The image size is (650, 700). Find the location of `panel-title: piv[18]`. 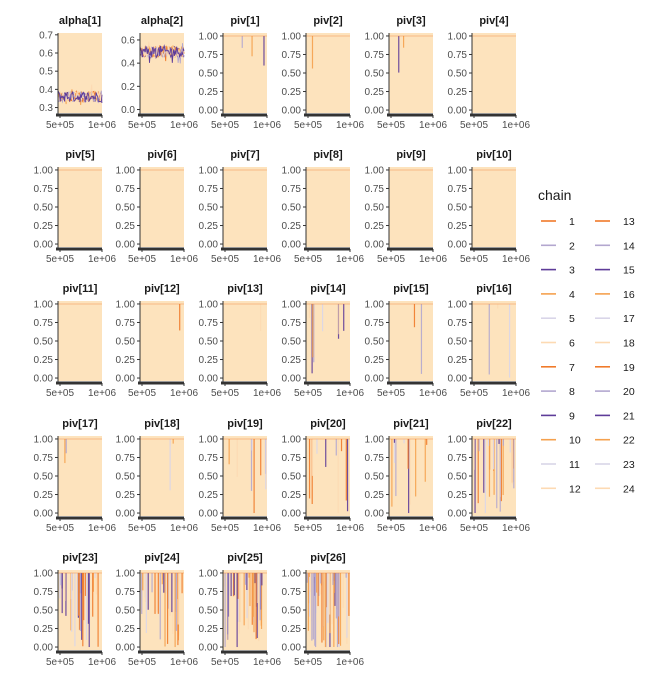

panel-title: piv[18] is located at coordinates (162, 424).